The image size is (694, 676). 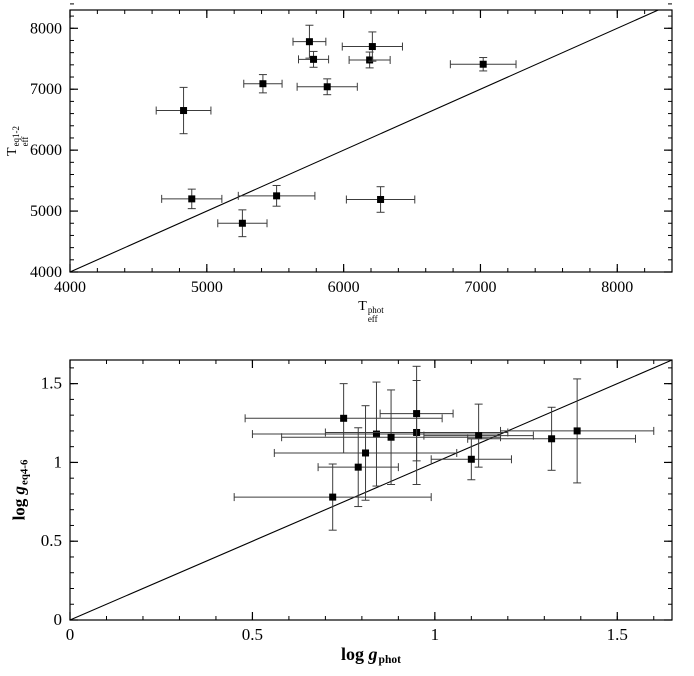 I want to click on y-tick-label: 0.5, so click(x=51, y=540).